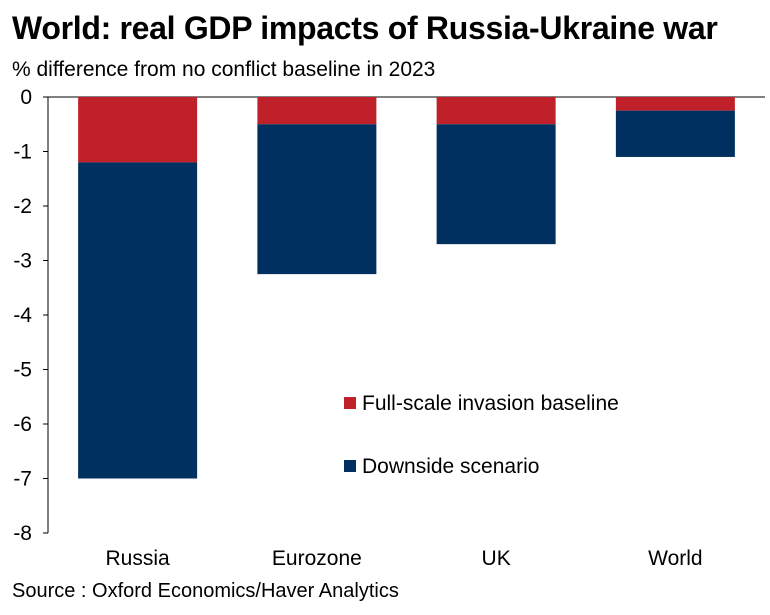 The height and width of the screenshot is (615, 770). What do you see at coordinates (496, 558) in the screenshot?
I see `x-tick-label: UK` at bounding box center [496, 558].